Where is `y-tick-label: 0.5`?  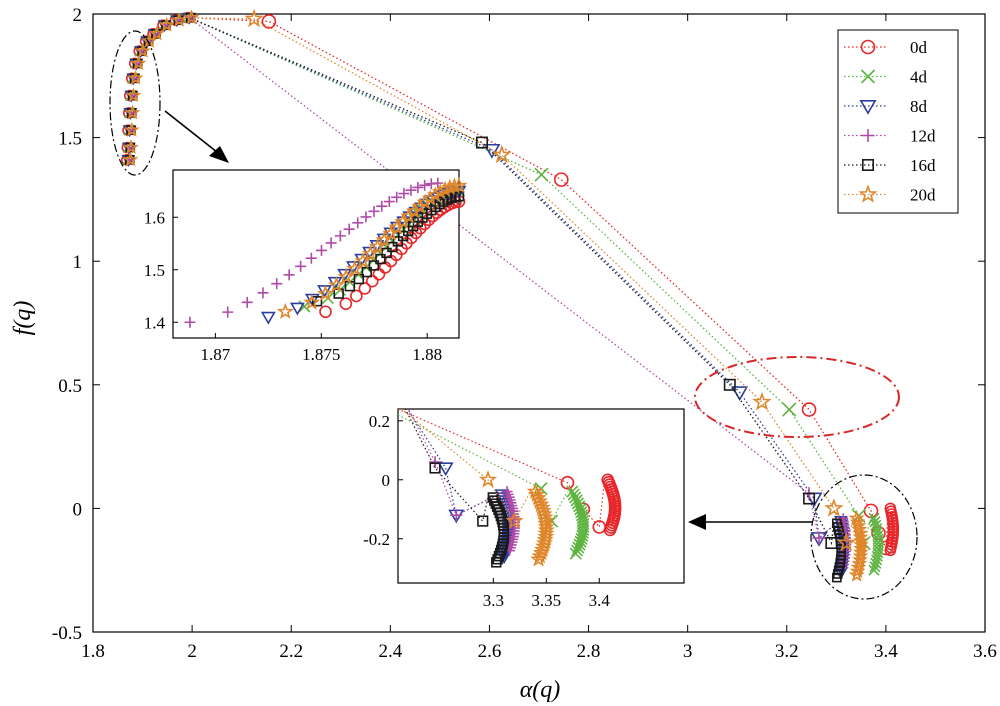
y-tick-label: 0.5 is located at coordinates (70, 386).